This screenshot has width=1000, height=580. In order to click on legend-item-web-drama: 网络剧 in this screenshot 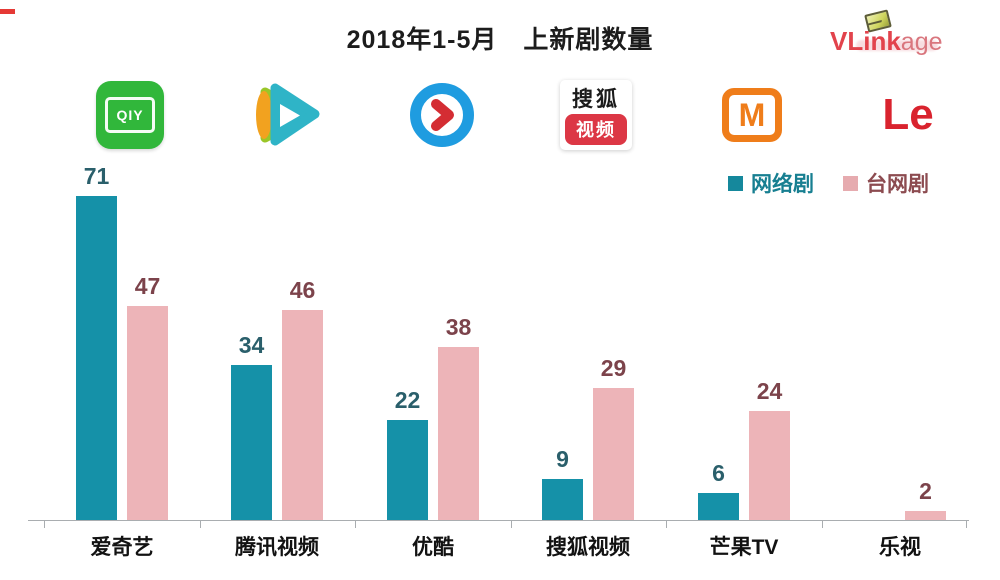, I will do `click(771, 183)`.